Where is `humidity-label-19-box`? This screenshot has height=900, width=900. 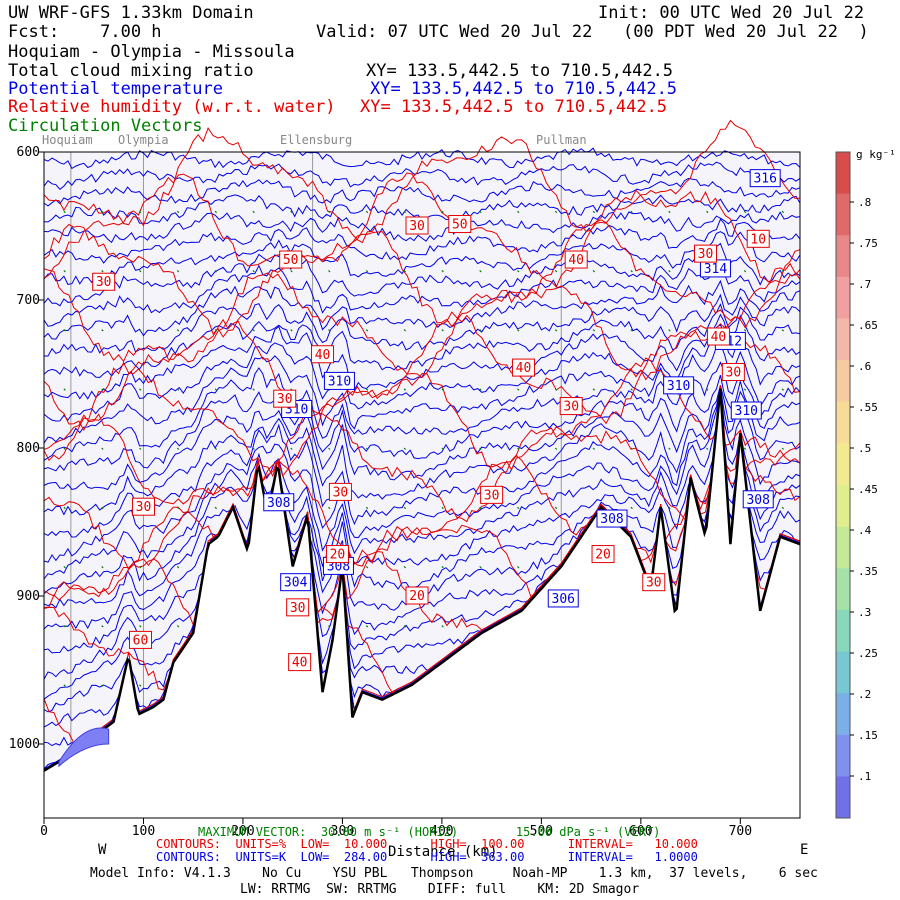
humidity-label-19-box is located at coordinates (417, 595).